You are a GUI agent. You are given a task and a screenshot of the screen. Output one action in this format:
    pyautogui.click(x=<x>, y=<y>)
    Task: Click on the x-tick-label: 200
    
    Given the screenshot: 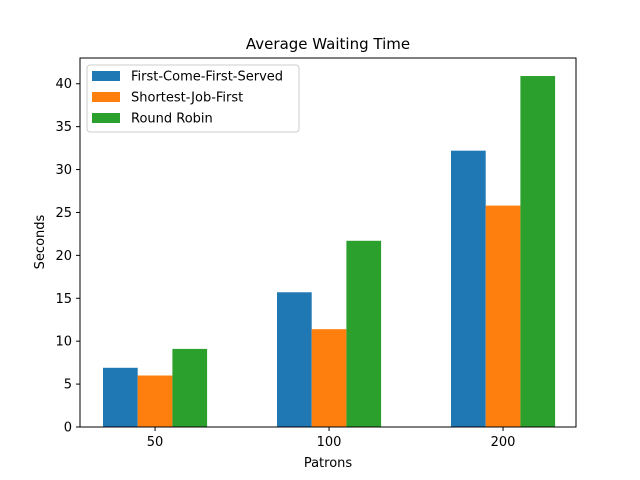 What is the action you would take?
    pyautogui.click(x=503, y=442)
    